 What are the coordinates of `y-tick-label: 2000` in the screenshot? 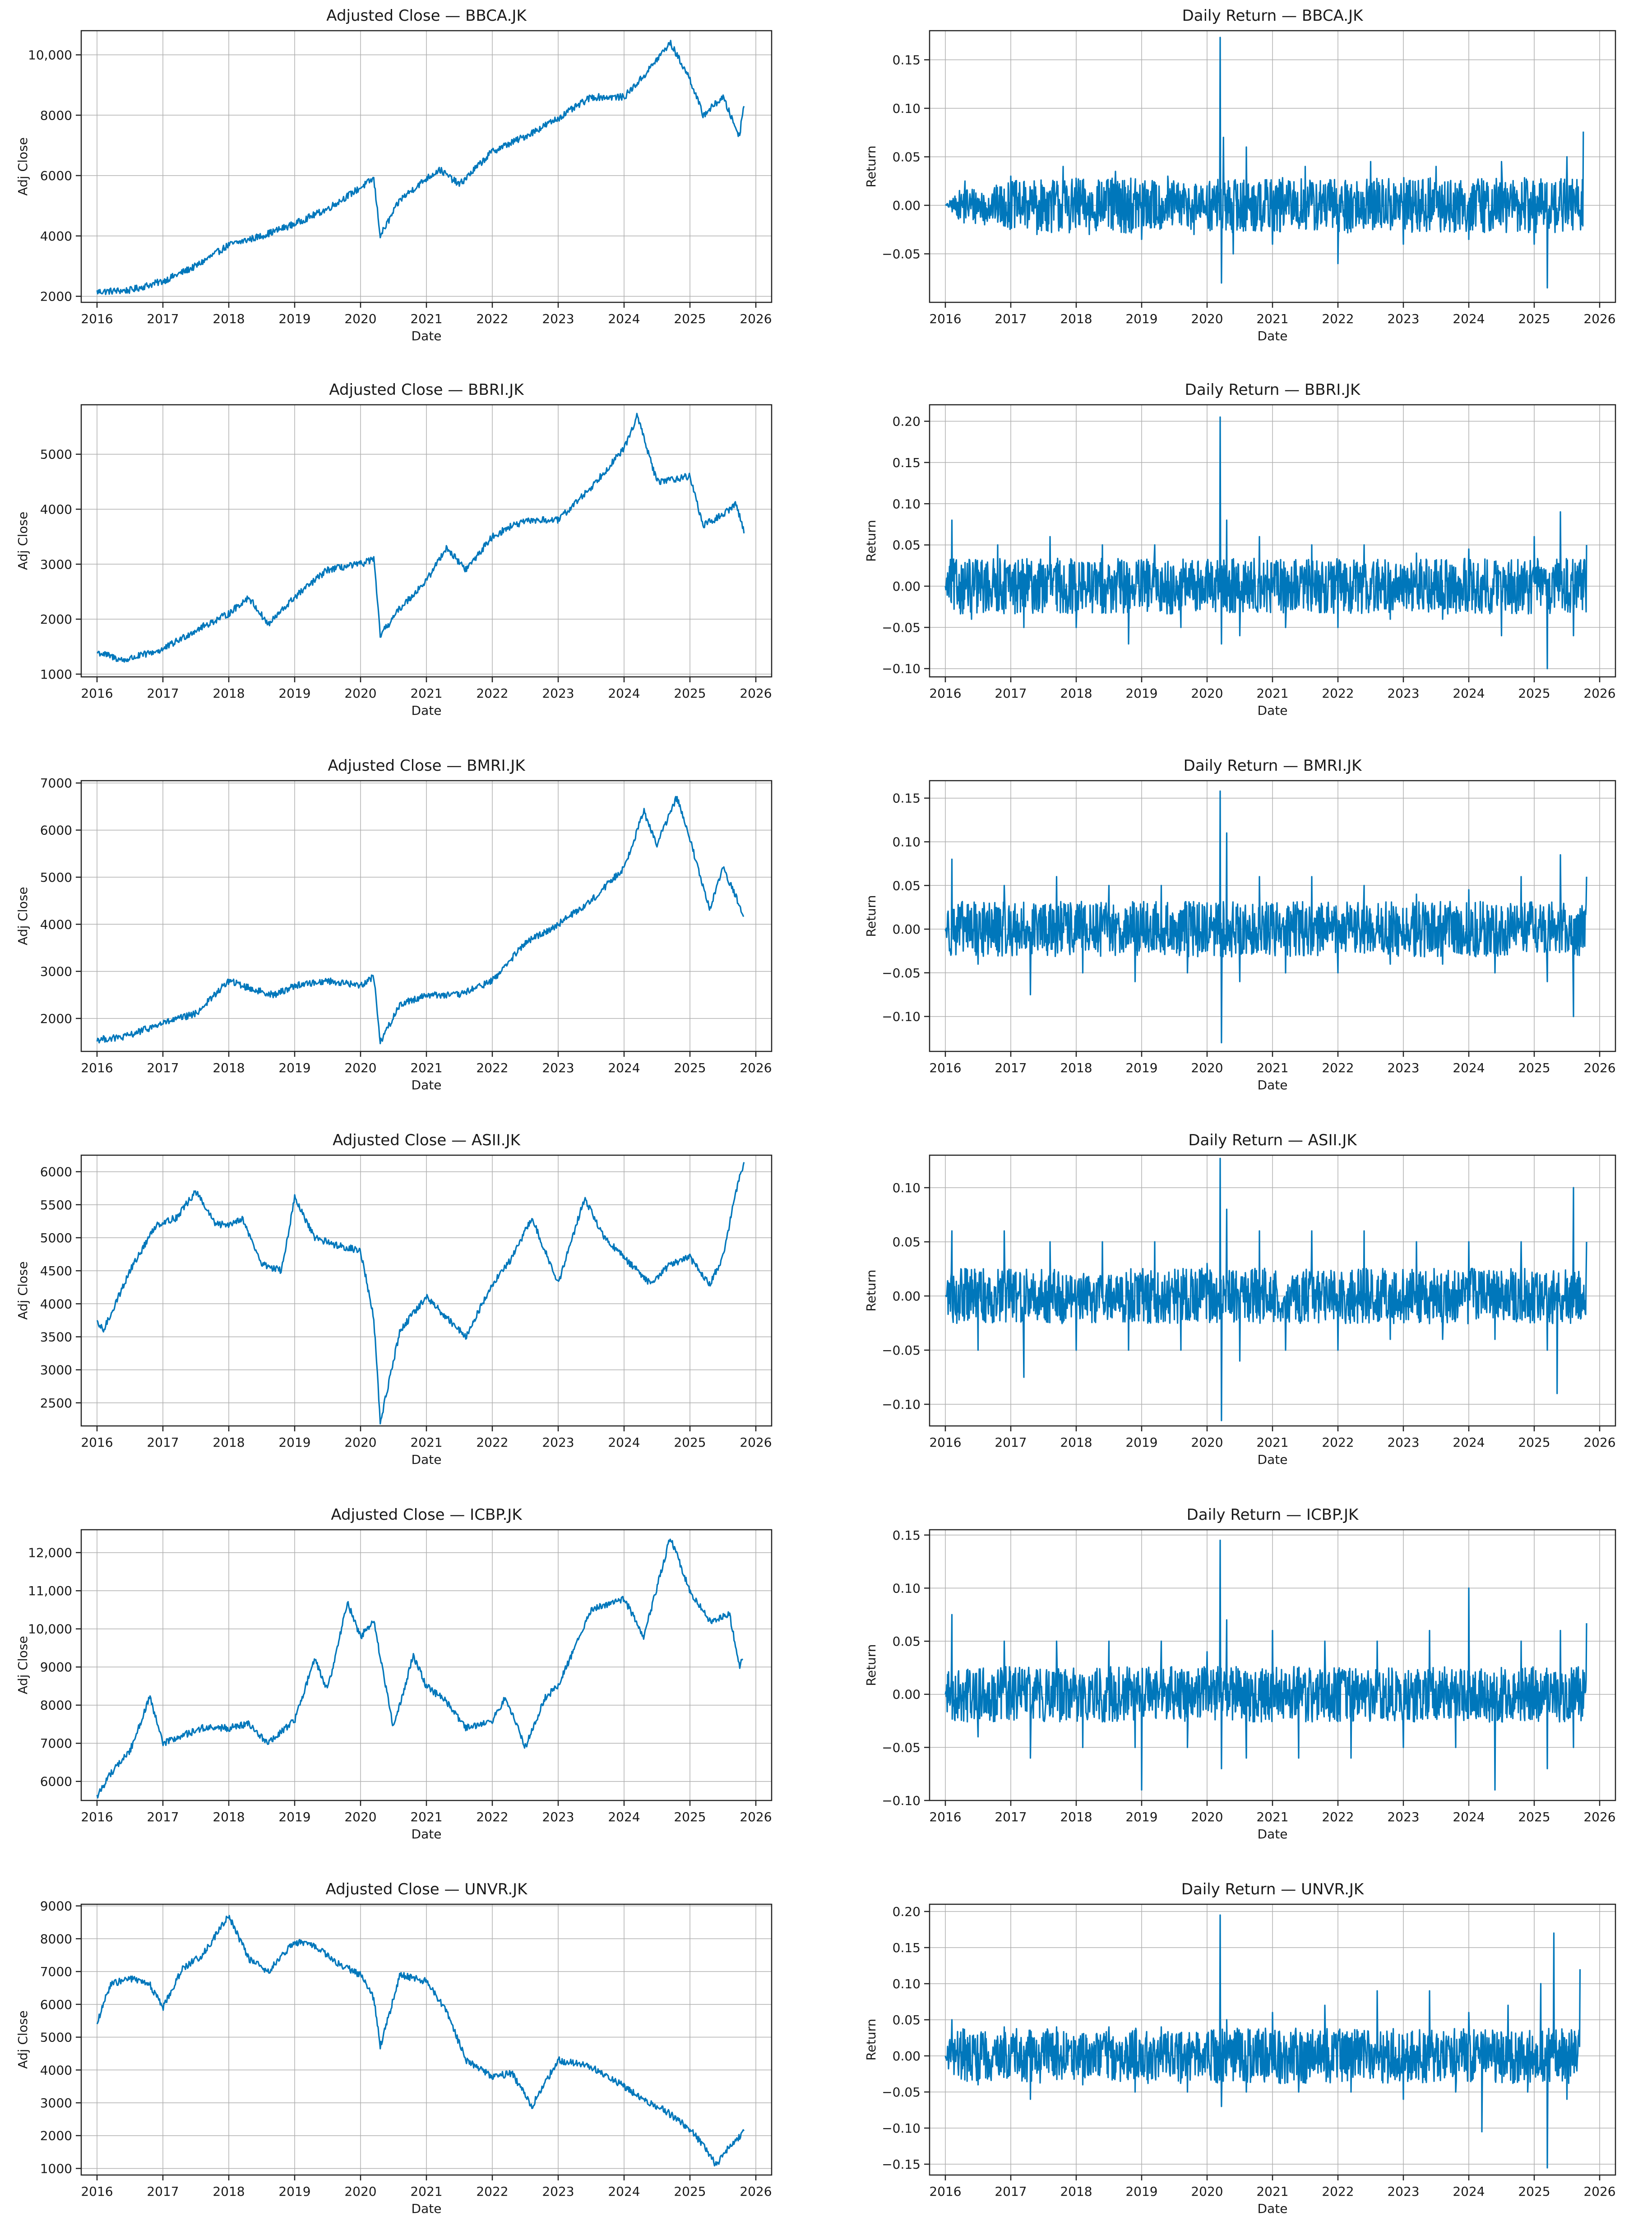 It's located at (56, 619).